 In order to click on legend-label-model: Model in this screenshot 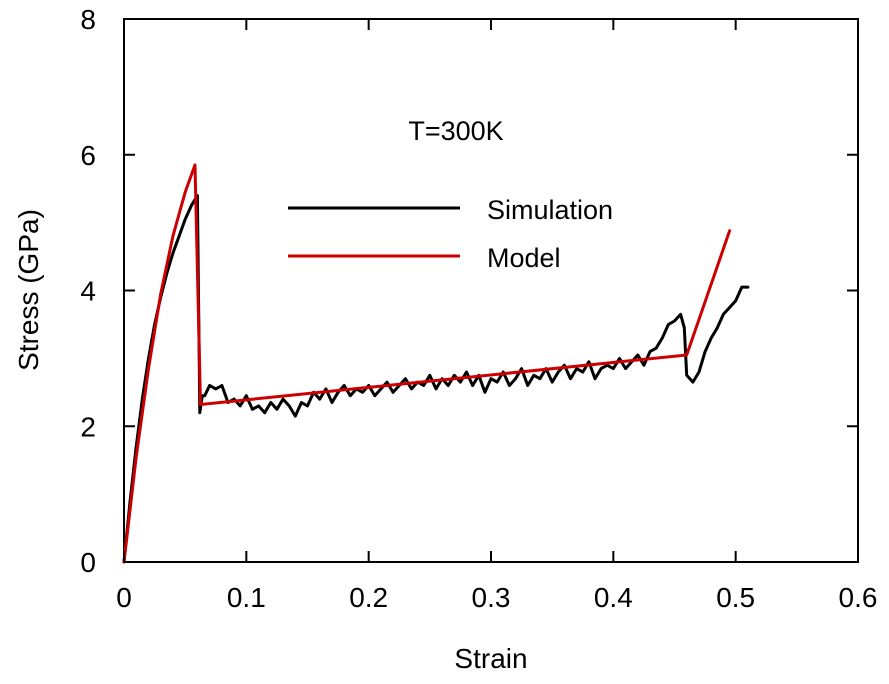, I will do `click(524, 258)`.